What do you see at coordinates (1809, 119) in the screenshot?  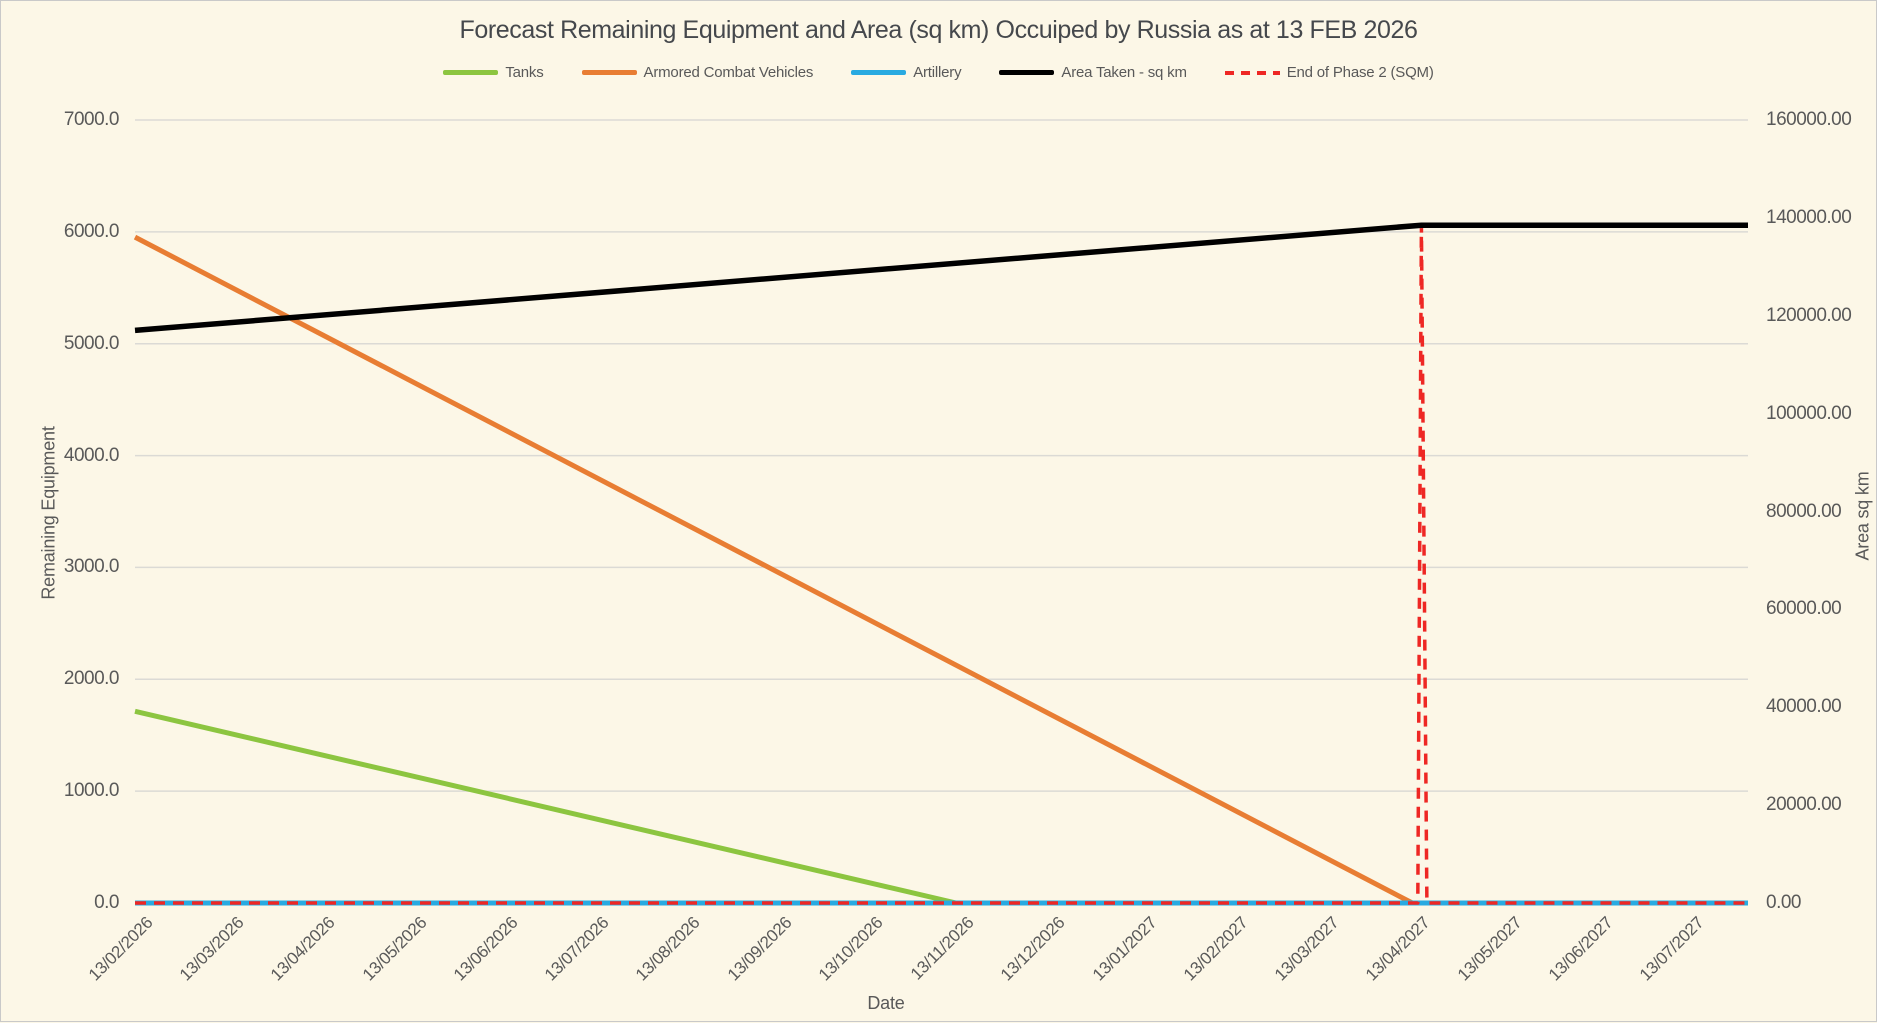 I see `y-right-tick-label: 160000.00` at bounding box center [1809, 119].